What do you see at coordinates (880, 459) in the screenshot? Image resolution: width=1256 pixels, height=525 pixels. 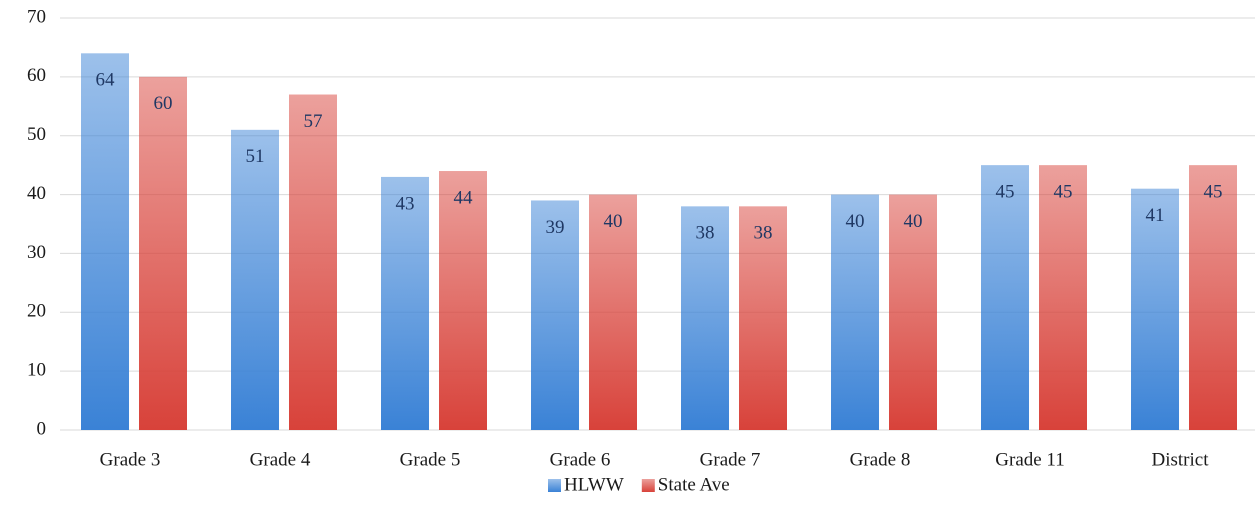 I see `x-tick-label: Grade 8` at bounding box center [880, 459].